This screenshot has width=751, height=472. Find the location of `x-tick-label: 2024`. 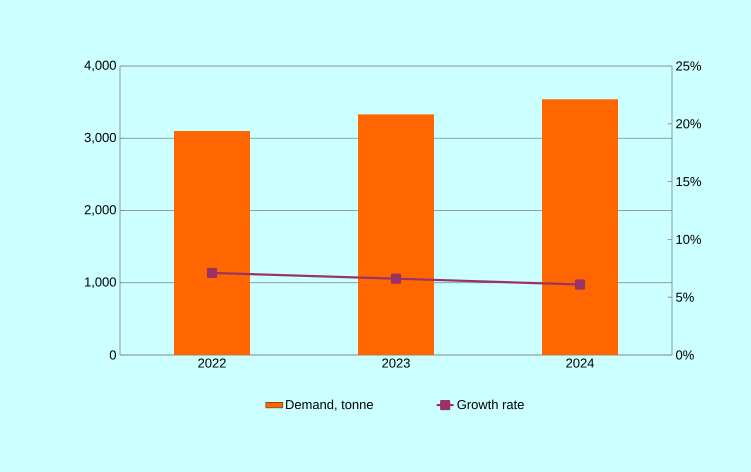

x-tick-label: 2024 is located at coordinates (580, 363).